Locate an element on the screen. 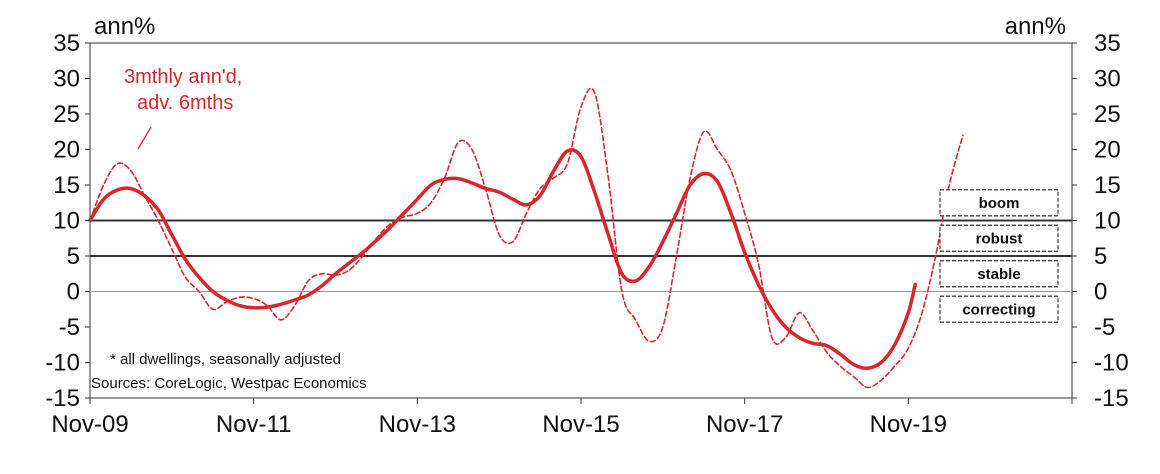 The width and height of the screenshot is (1160, 474). regime-box-stable is located at coordinates (999, 274).